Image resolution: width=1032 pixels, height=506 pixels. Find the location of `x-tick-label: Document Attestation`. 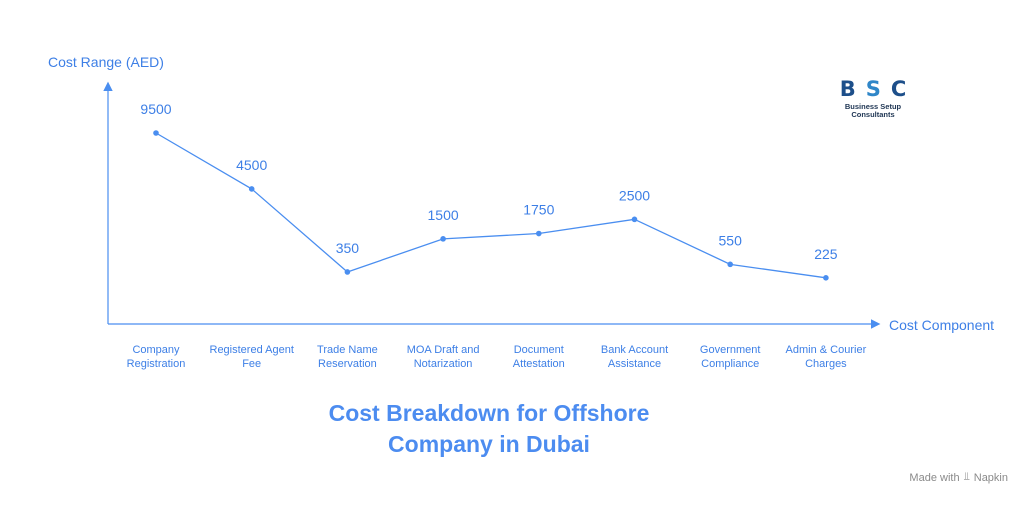

x-tick-label: Document Attestation is located at coordinates (539, 357).